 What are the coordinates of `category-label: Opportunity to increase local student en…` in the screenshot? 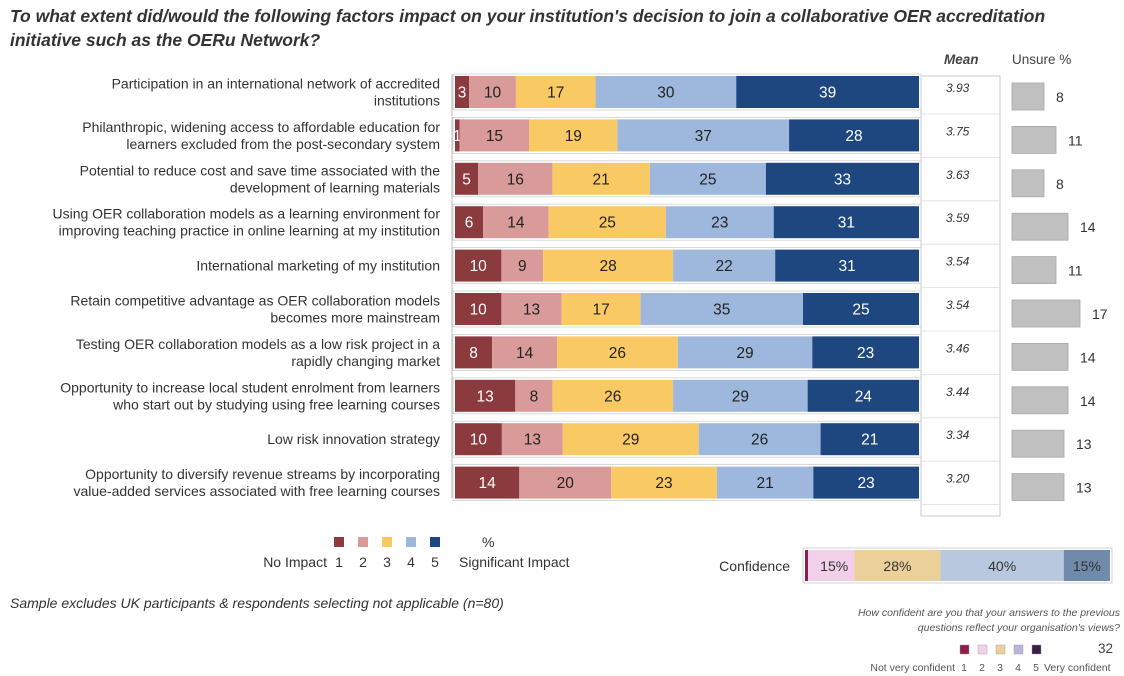 It's located at (250, 387).